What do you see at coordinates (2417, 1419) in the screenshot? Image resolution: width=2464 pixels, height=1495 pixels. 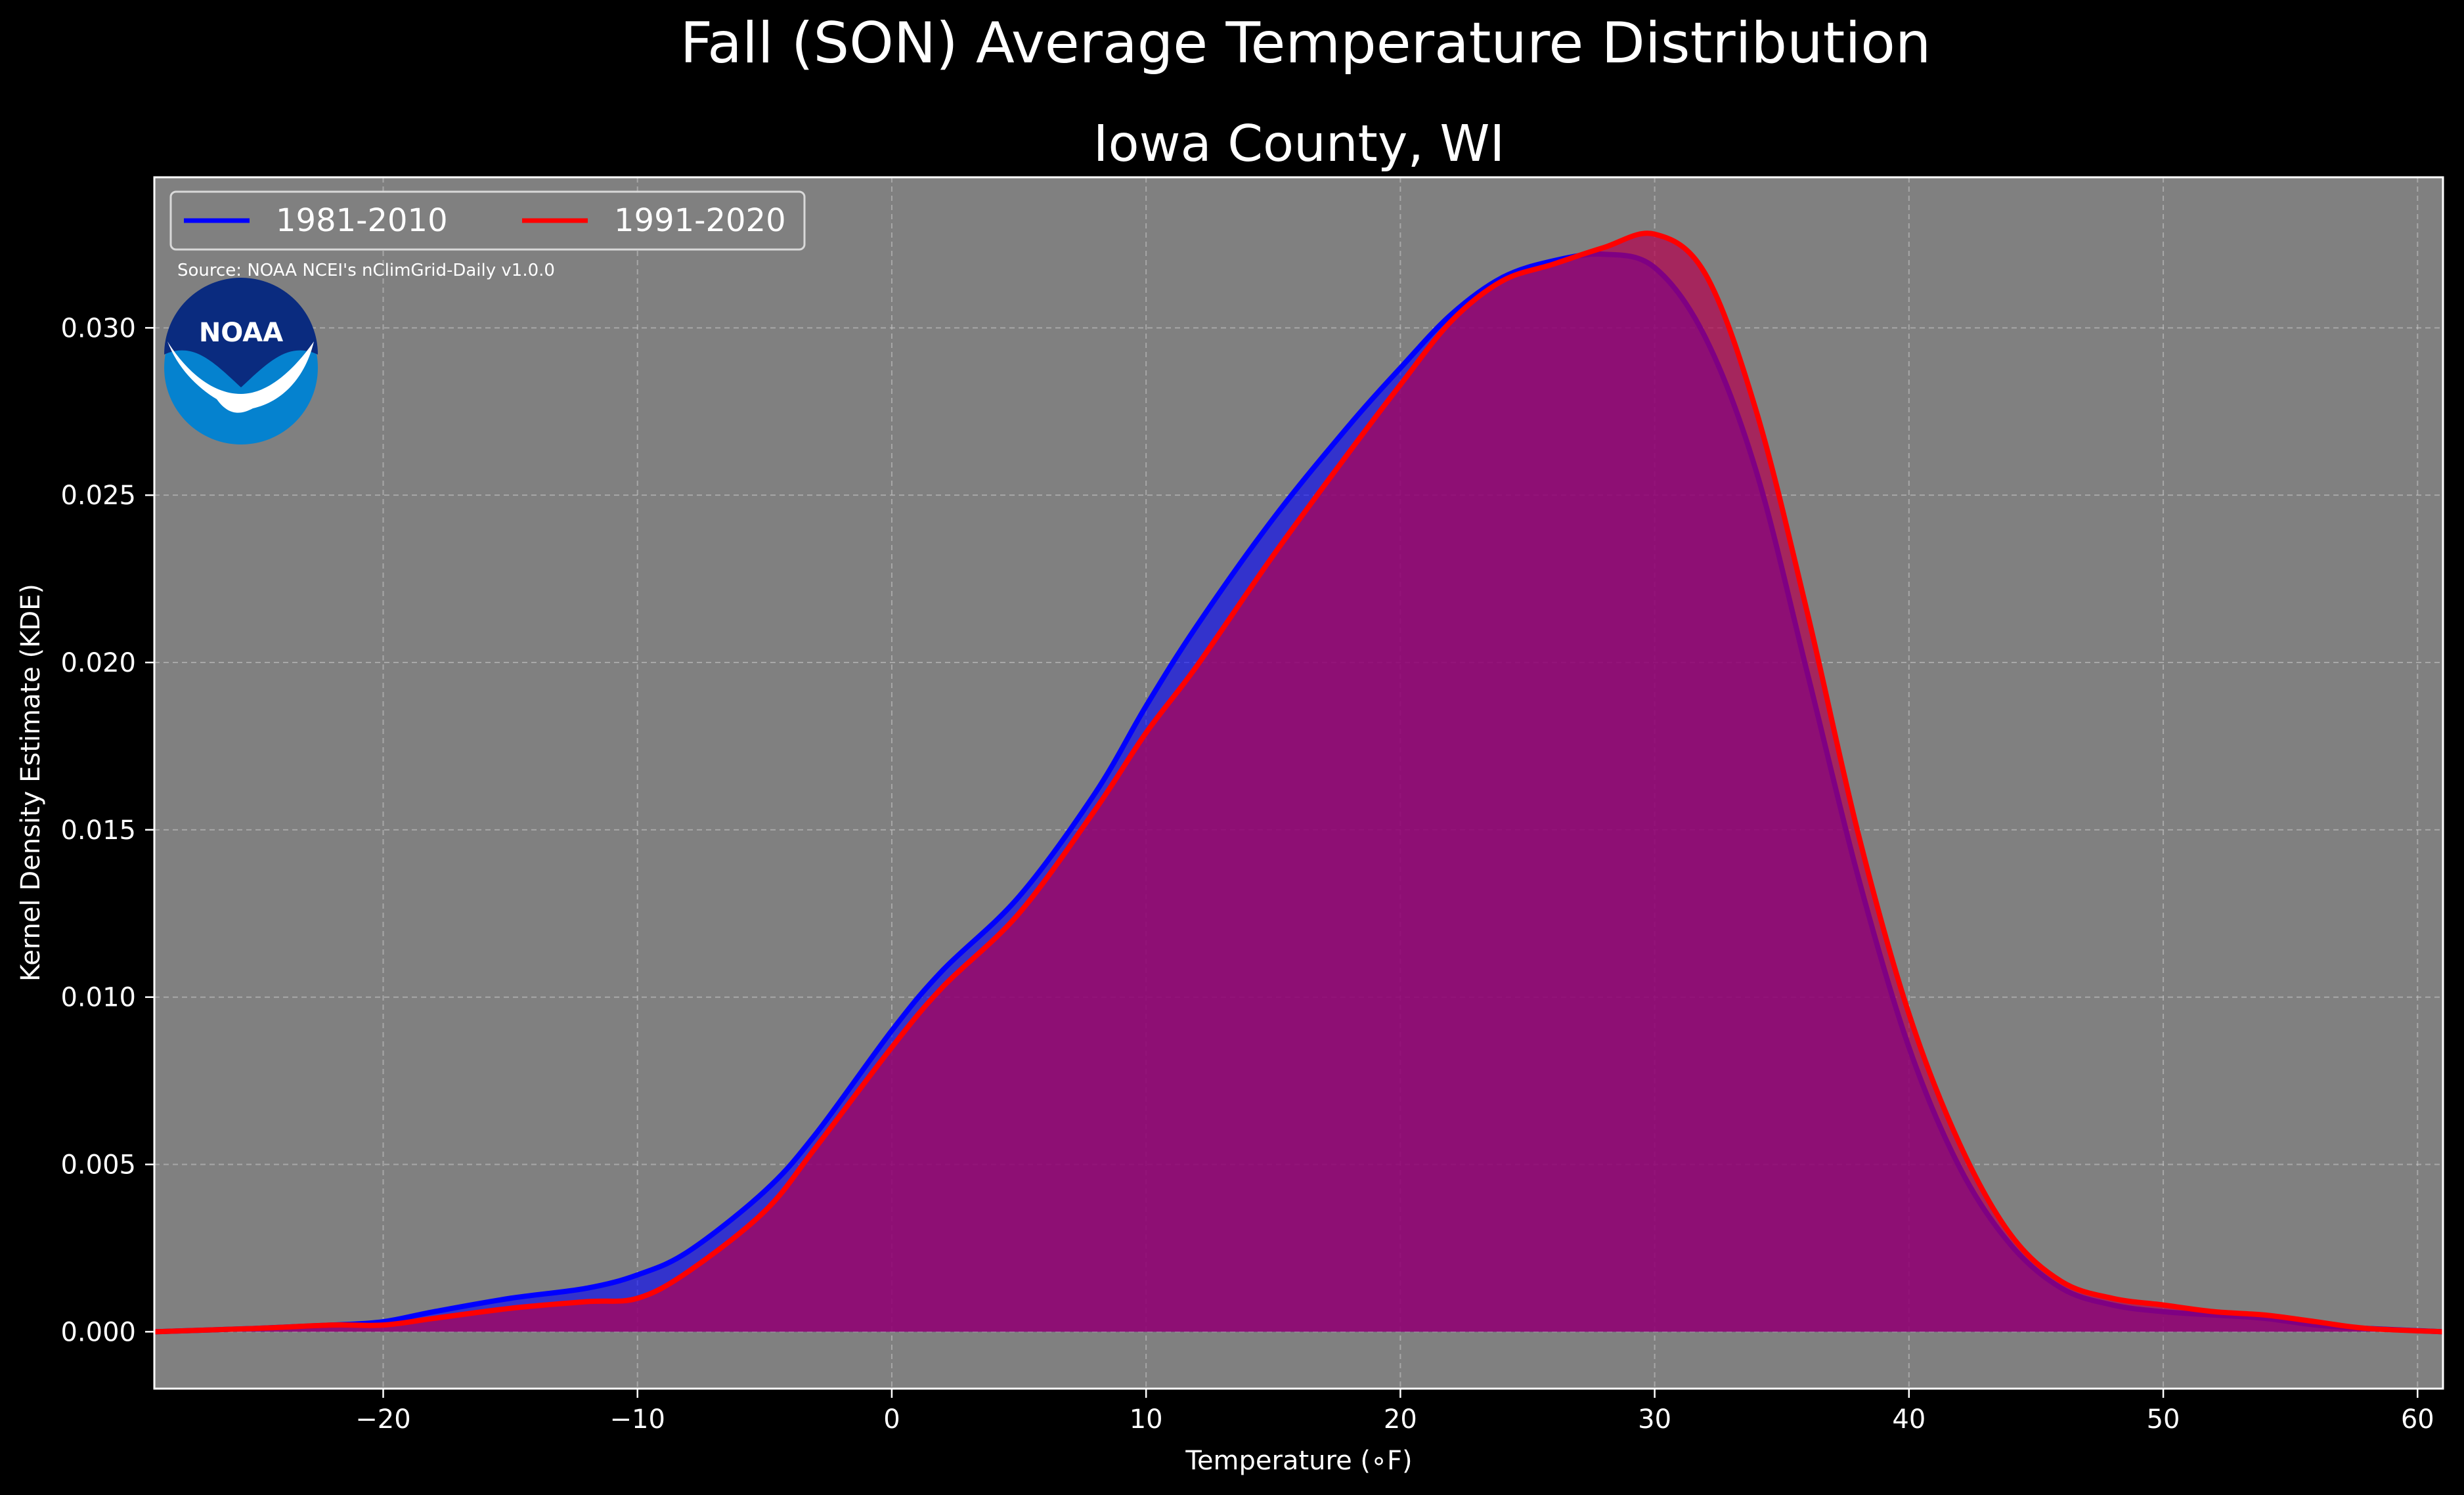 I see `x-tick-label: 60` at bounding box center [2417, 1419].